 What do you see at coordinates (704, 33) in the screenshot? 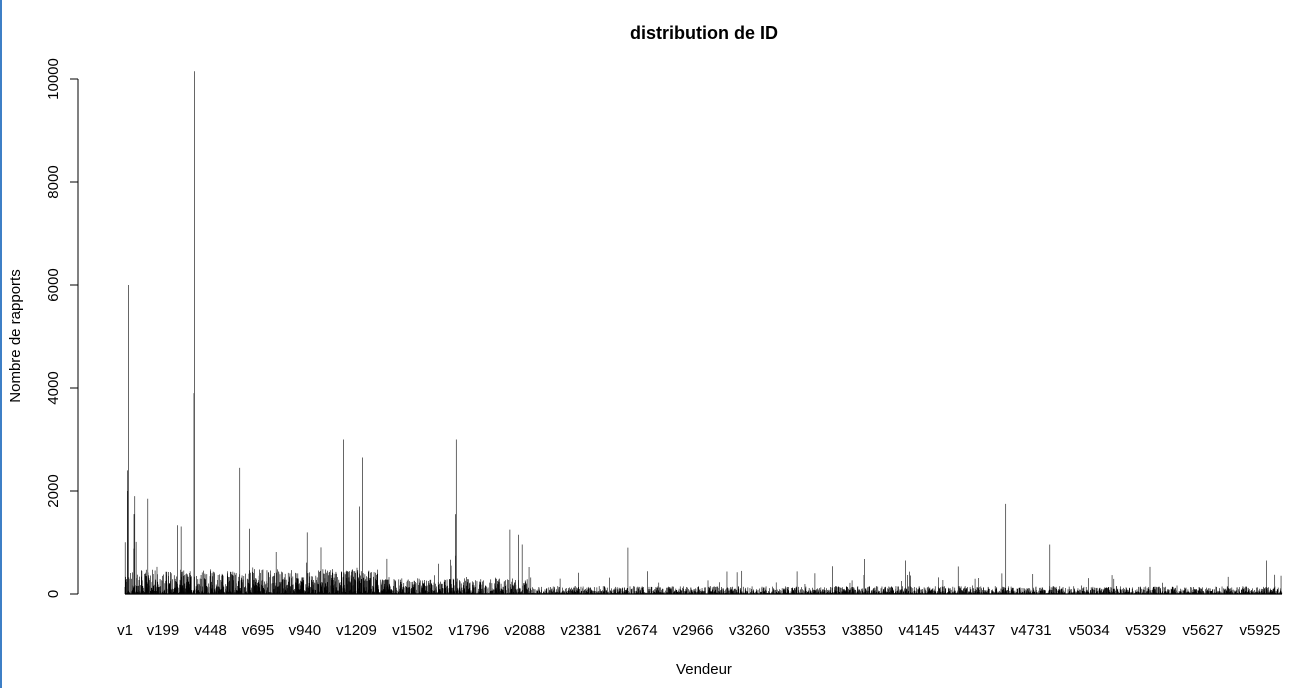
I see `chart-title: distribution de ID` at bounding box center [704, 33].